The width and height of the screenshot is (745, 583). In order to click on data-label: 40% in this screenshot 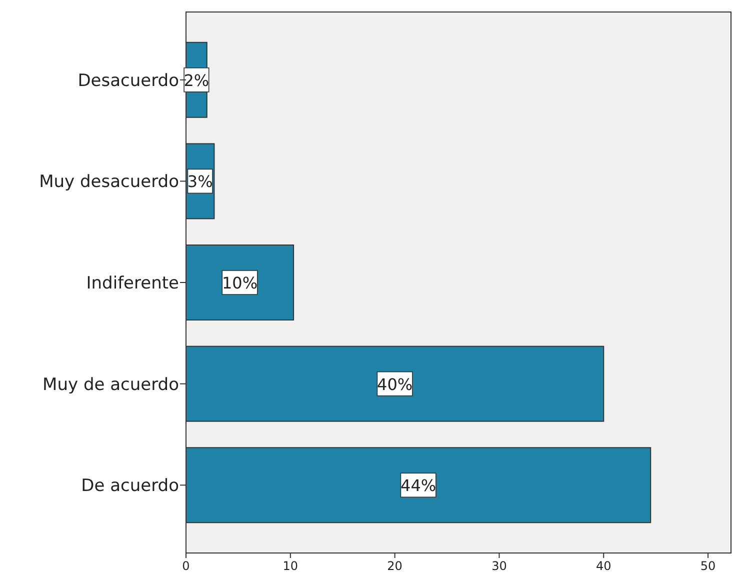, I will do `click(395, 384)`.